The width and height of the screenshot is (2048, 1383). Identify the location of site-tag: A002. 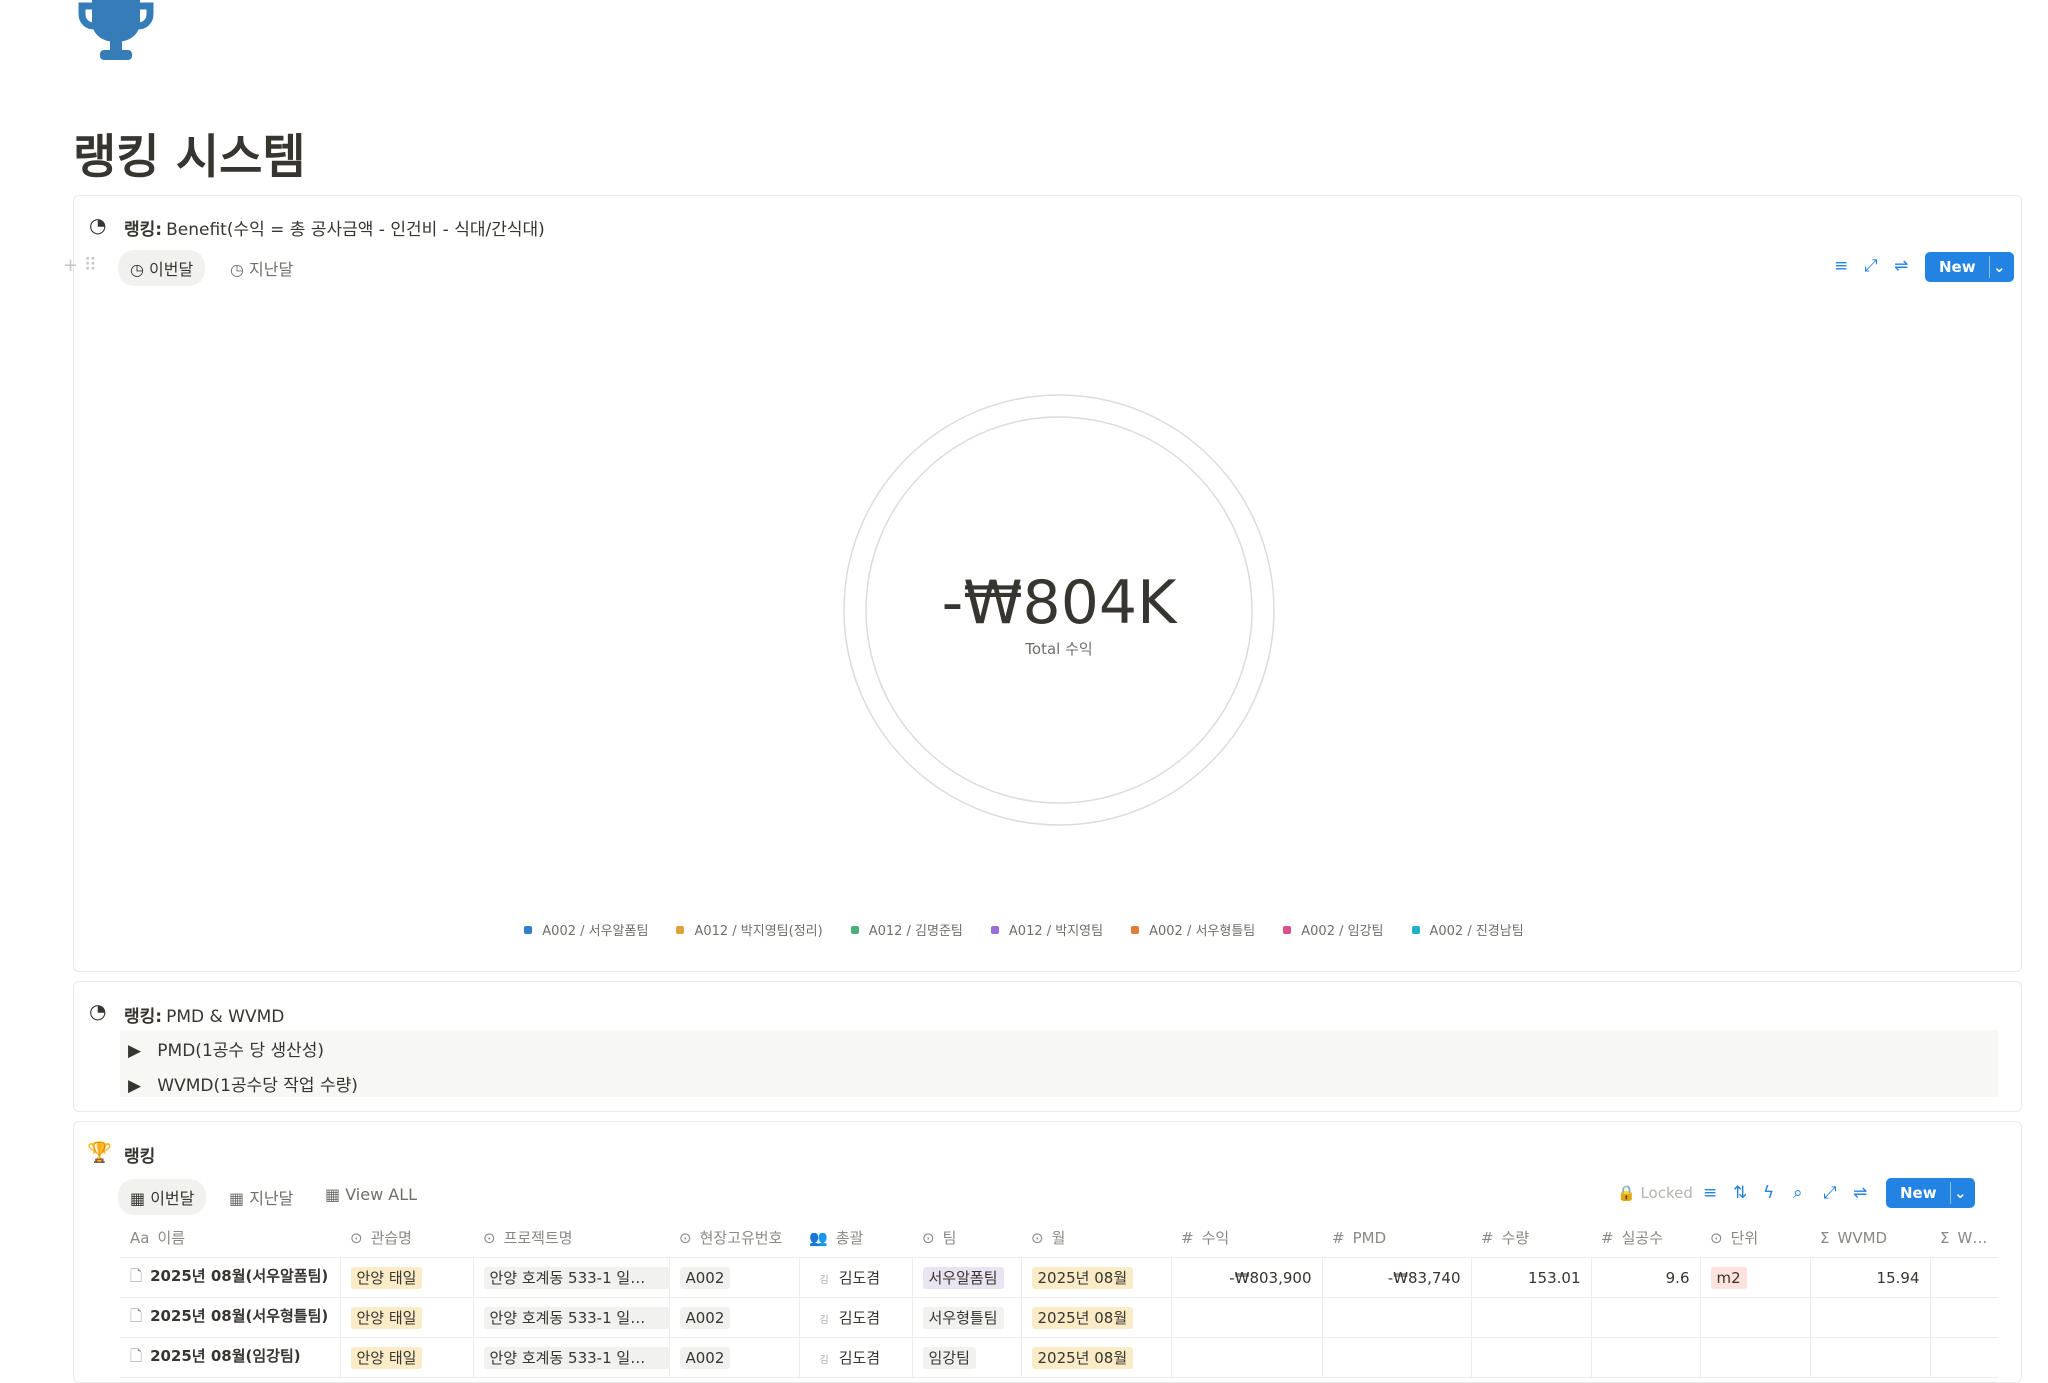
(705, 1317).